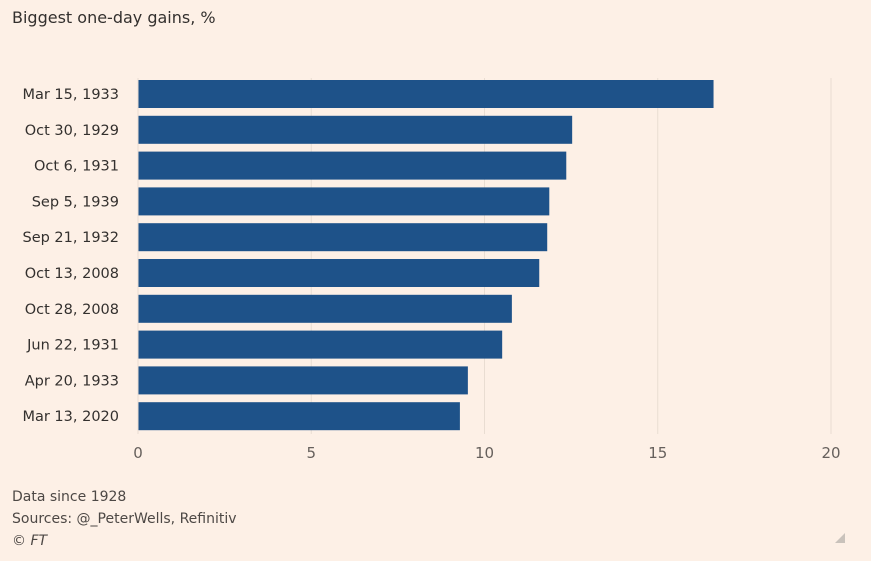 This screenshot has height=561, width=871. Describe the element at coordinates (30, 541) in the screenshot. I see `note-copyright: © FT` at that location.